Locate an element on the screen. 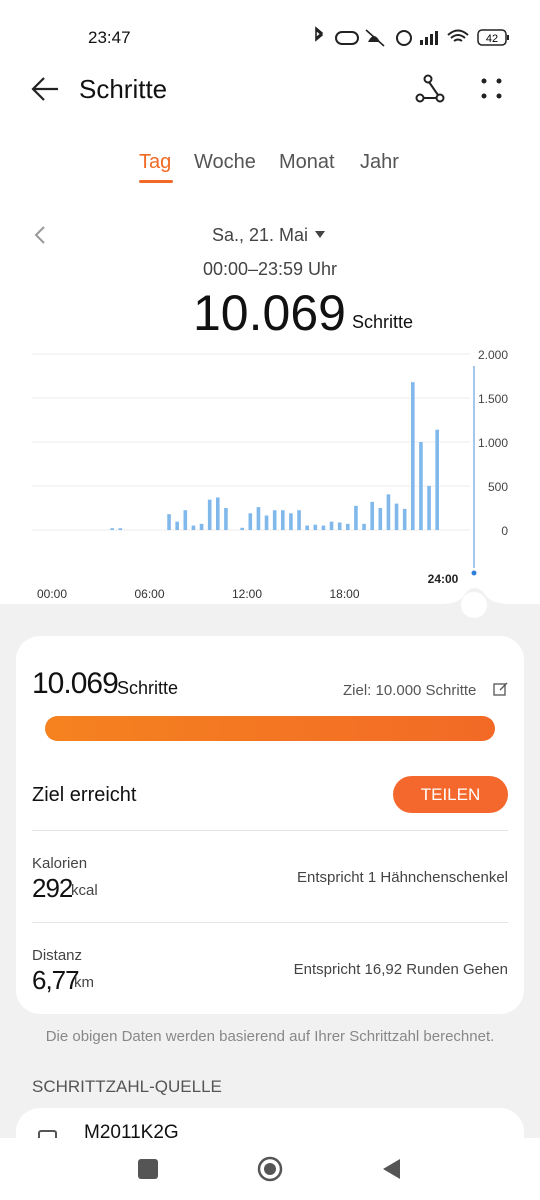  back-button is located at coordinates (47, 89).